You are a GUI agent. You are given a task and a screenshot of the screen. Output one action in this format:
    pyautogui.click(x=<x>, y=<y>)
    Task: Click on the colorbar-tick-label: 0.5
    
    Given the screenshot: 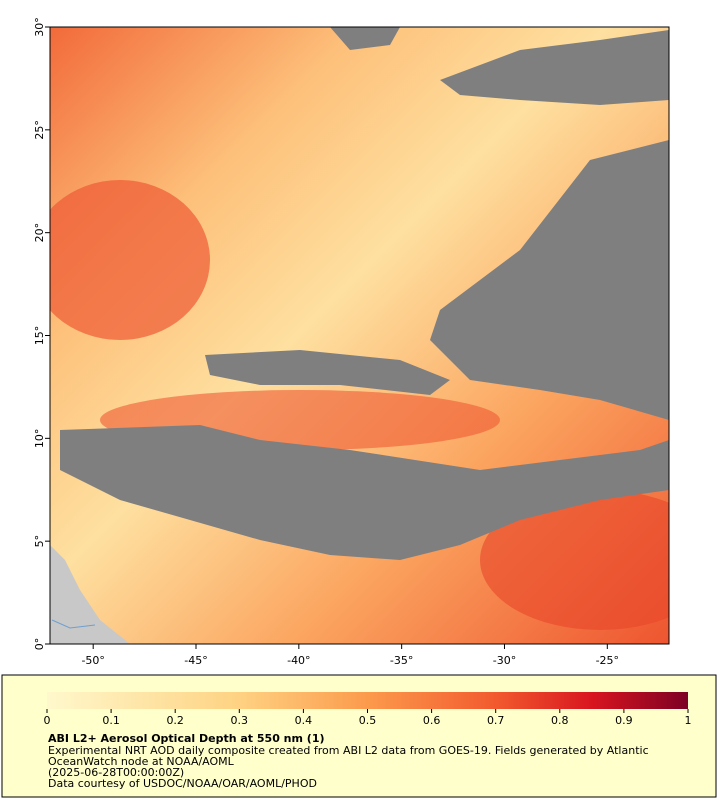 What is the action you would take?
    pyautogui.click(x=368, y=720)
    